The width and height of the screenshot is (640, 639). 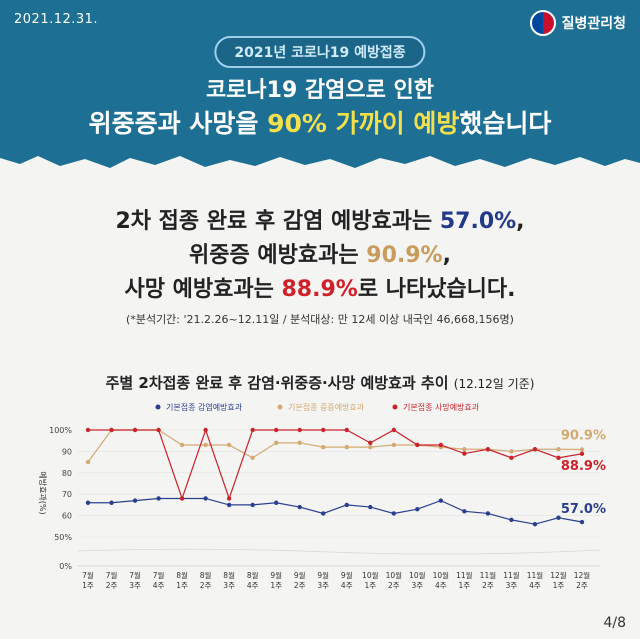 I want to click on page-number: 4/8, so click(x=614, y=623).